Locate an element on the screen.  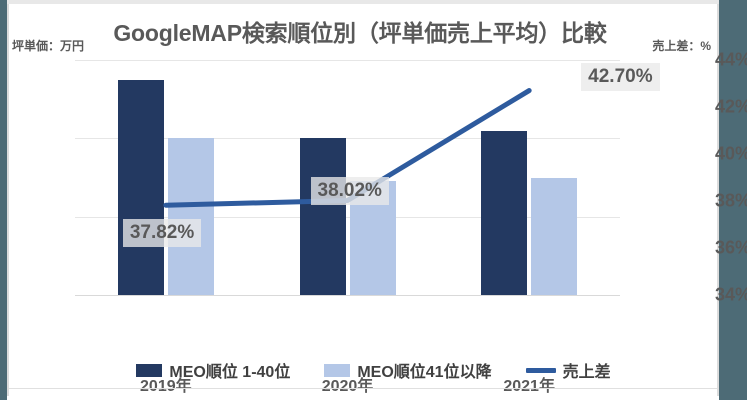
bottom-decor-band is located at coordinates (363, 398).